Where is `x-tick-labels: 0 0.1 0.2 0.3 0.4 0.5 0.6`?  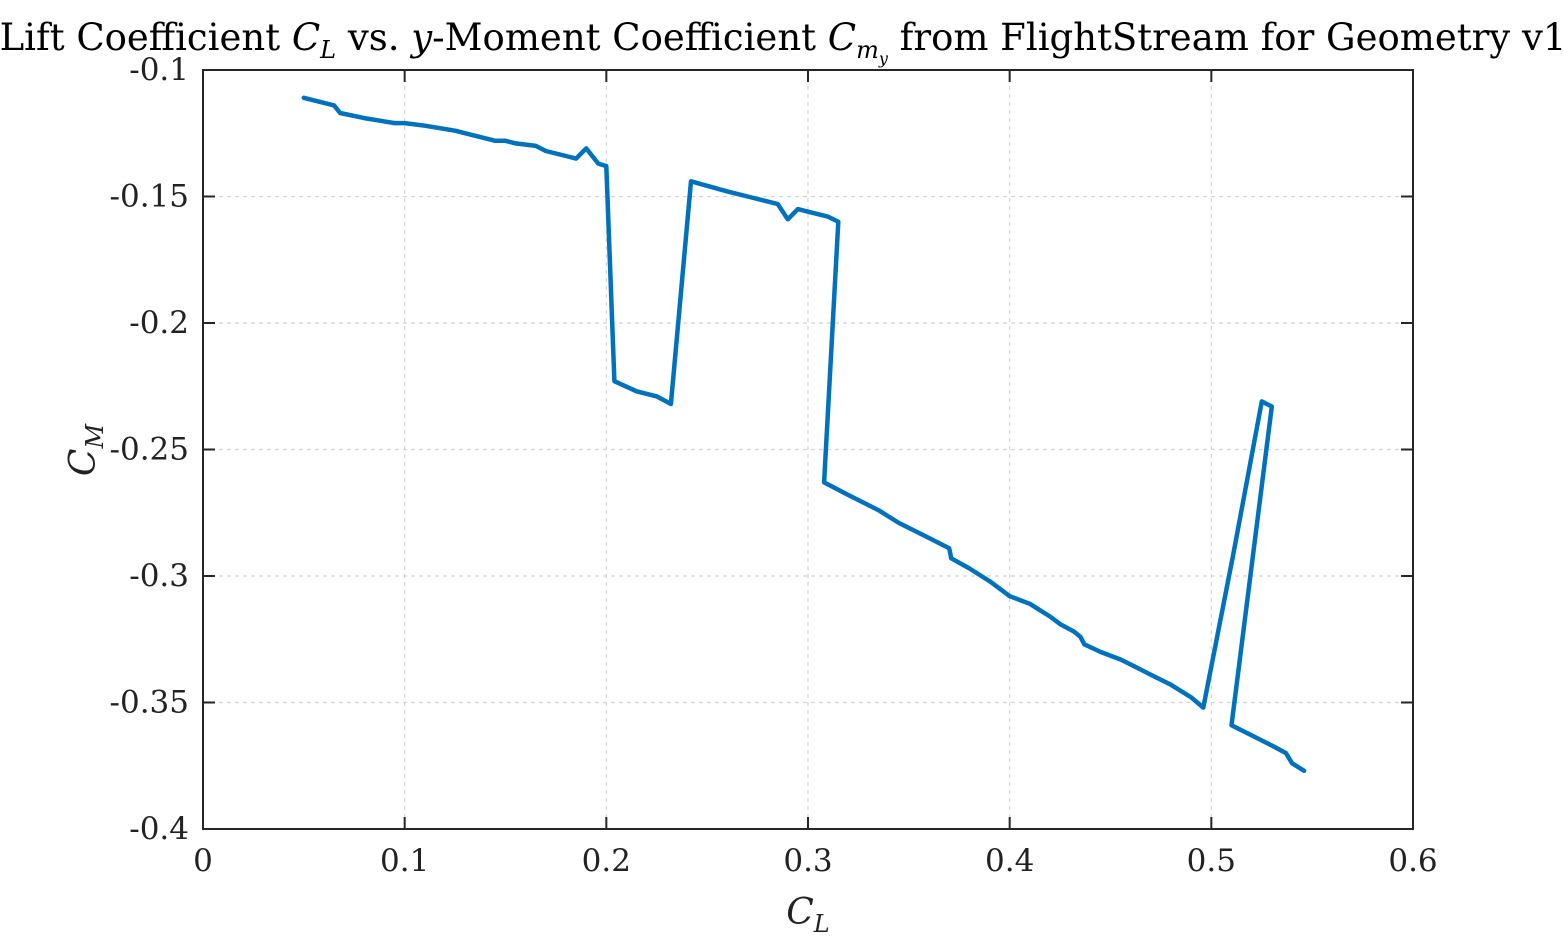
x-tick-labels: 0 0.1 0.2 0.3 0.4 0.5 0.6 is located at coordinates (815, 861).